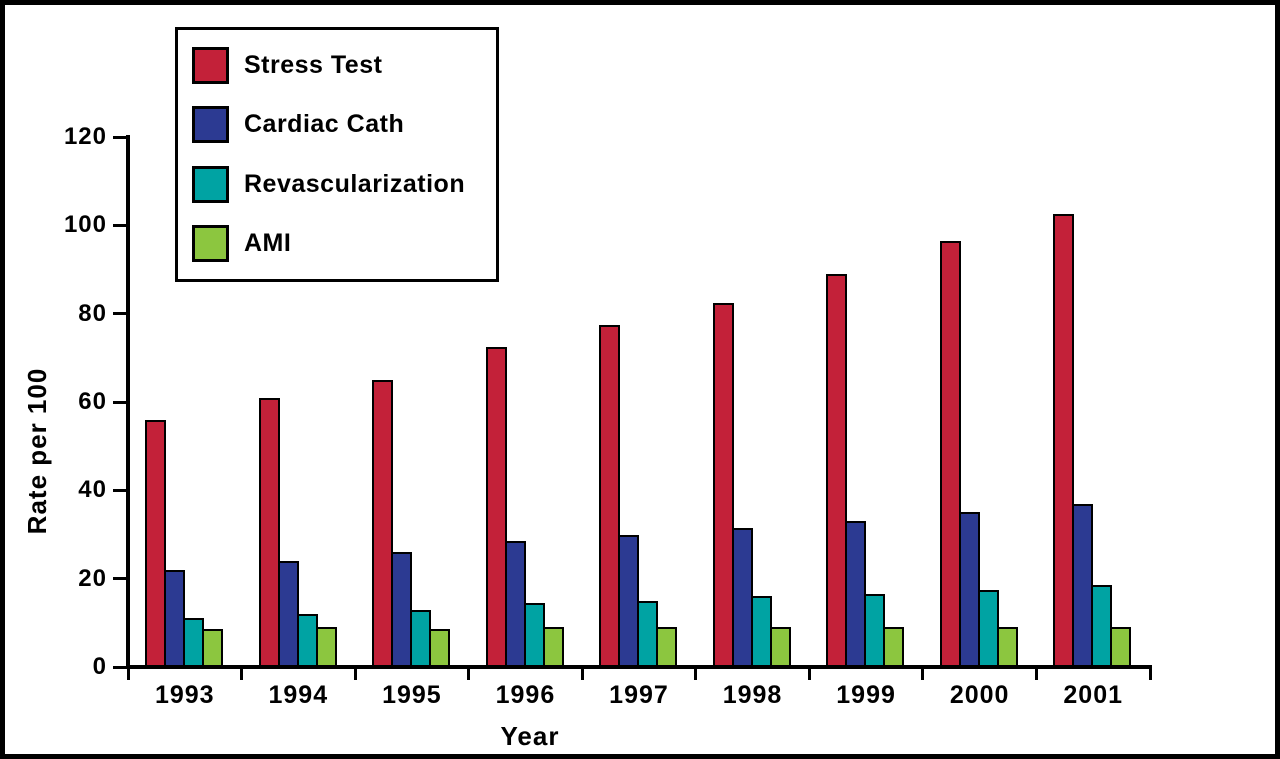  I want to click on x-tick-label: 1995, so click(412, 695).